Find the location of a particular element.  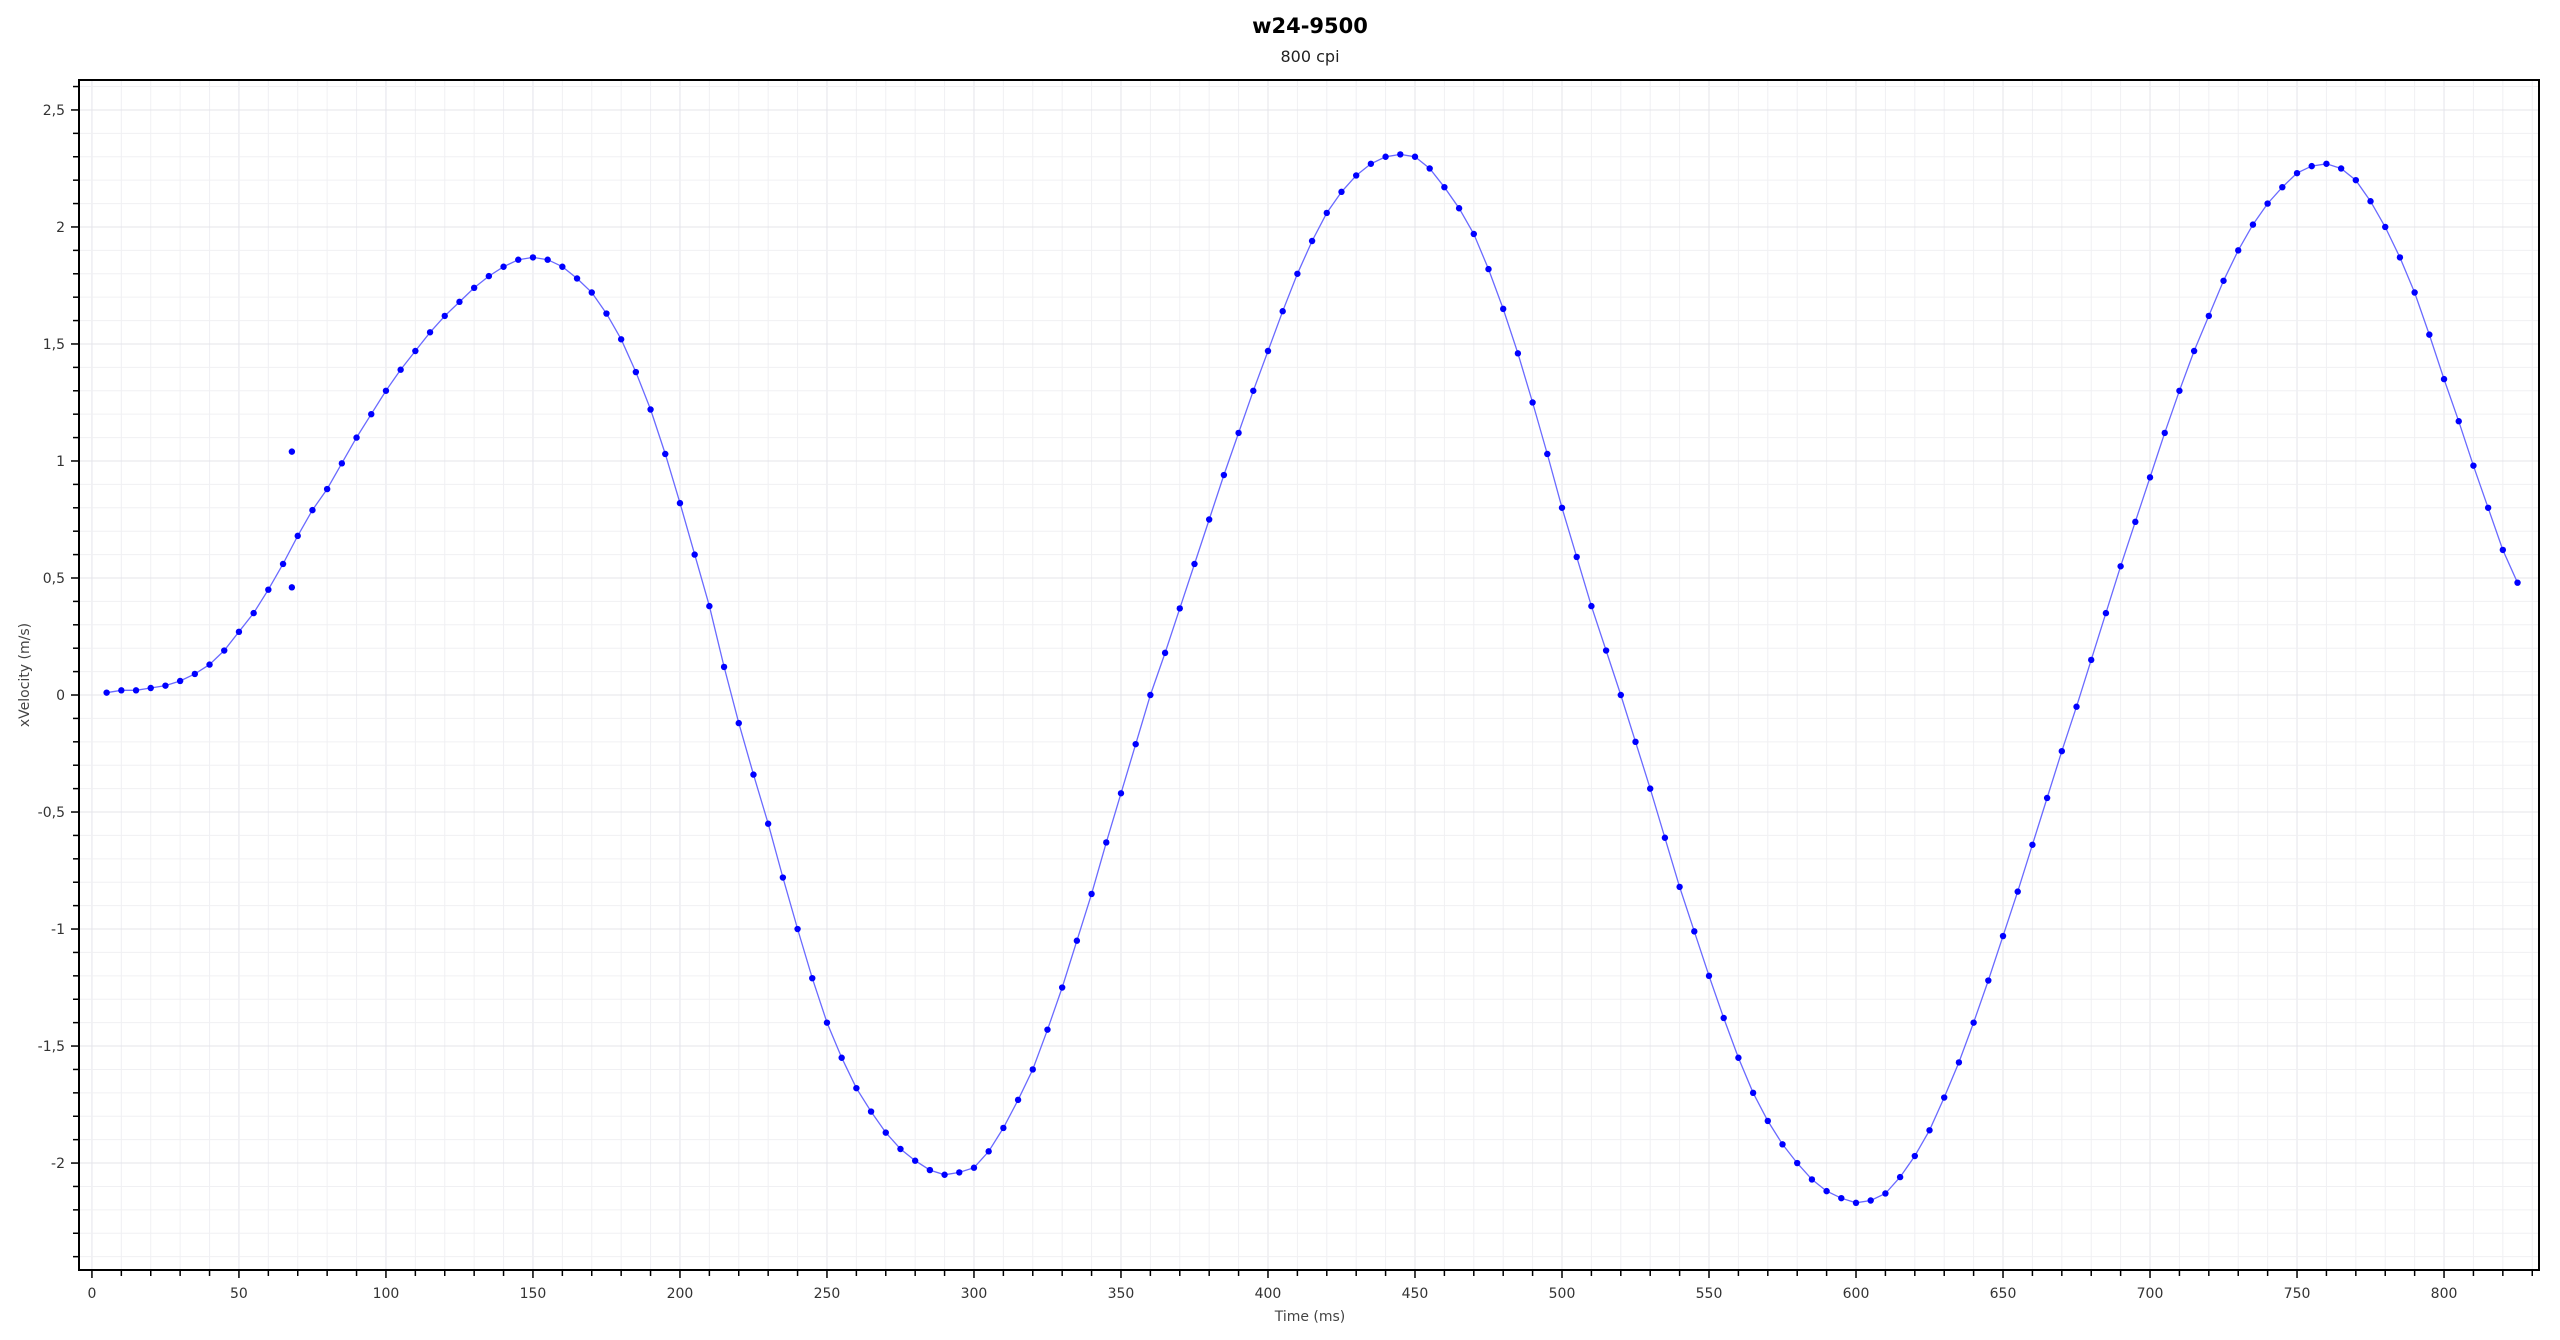

x-tick-label: 650 is located at coordinates (2003, 1294).